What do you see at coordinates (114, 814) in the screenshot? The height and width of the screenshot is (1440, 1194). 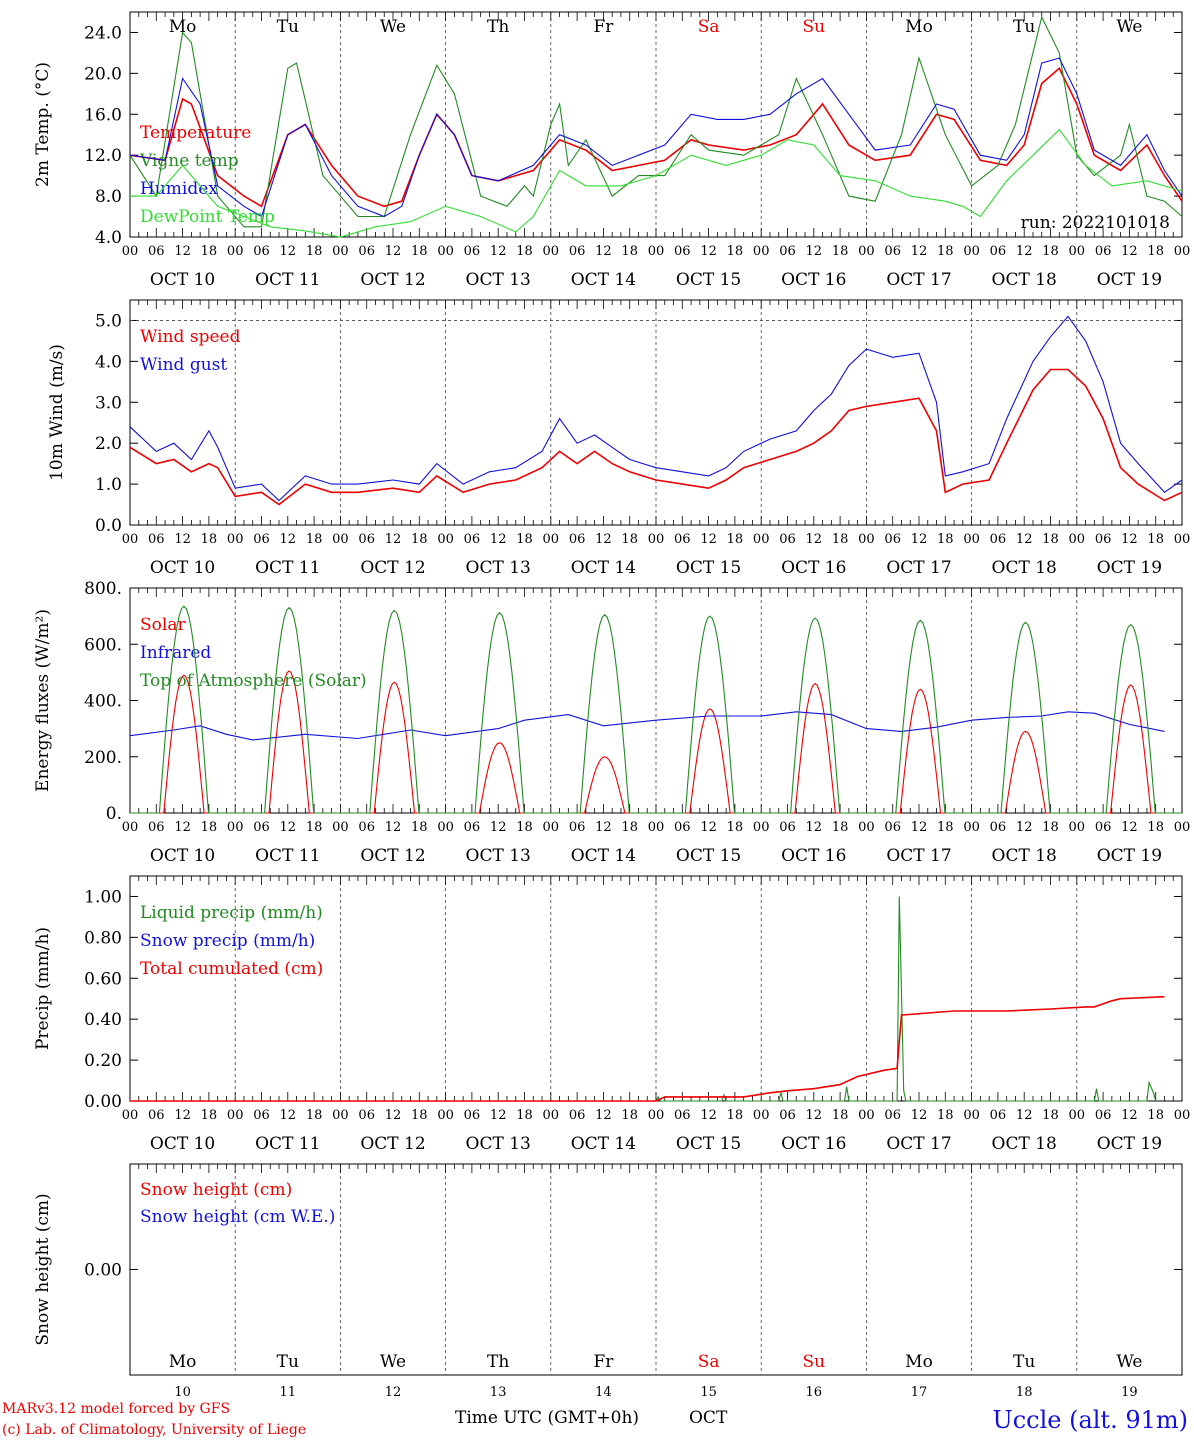 I see `y-tick-label: 0.` at bounding box center [114, 814].